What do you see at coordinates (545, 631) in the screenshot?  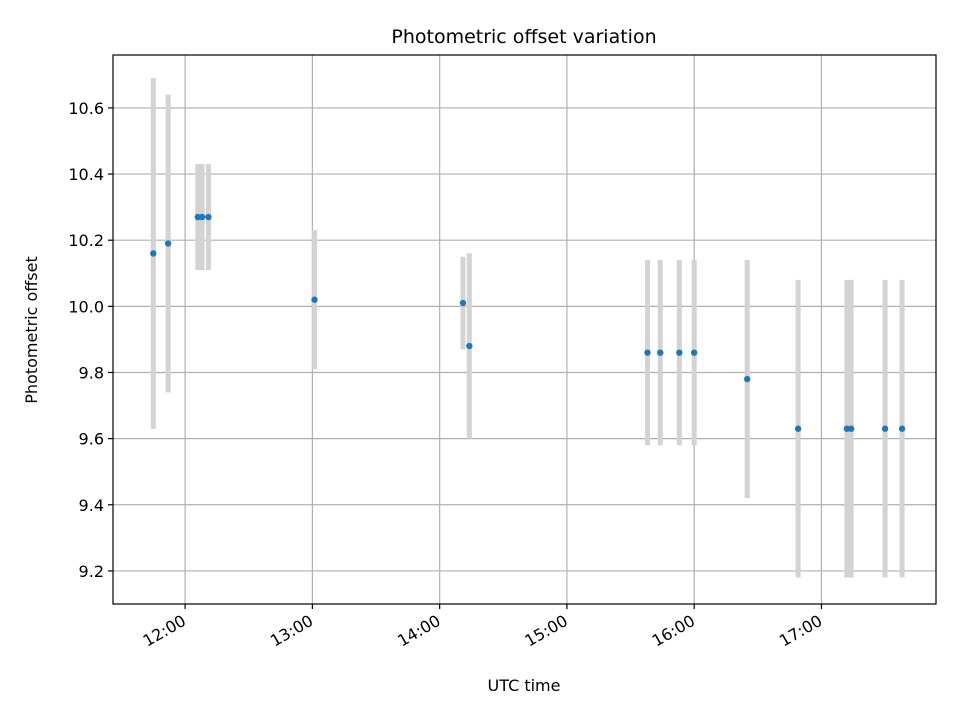 I see `x-tick-label: 15:00` at bounding box center [545, 631].